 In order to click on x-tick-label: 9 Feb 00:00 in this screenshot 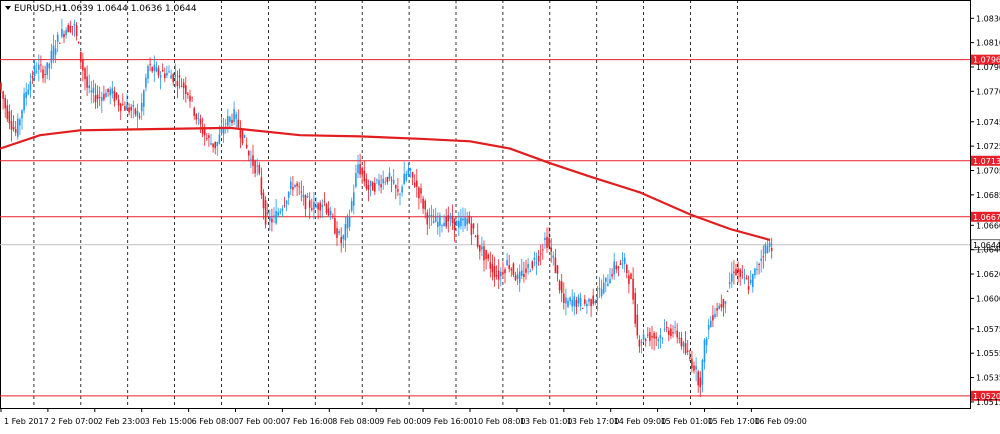, I will do `click(402, 421)`.